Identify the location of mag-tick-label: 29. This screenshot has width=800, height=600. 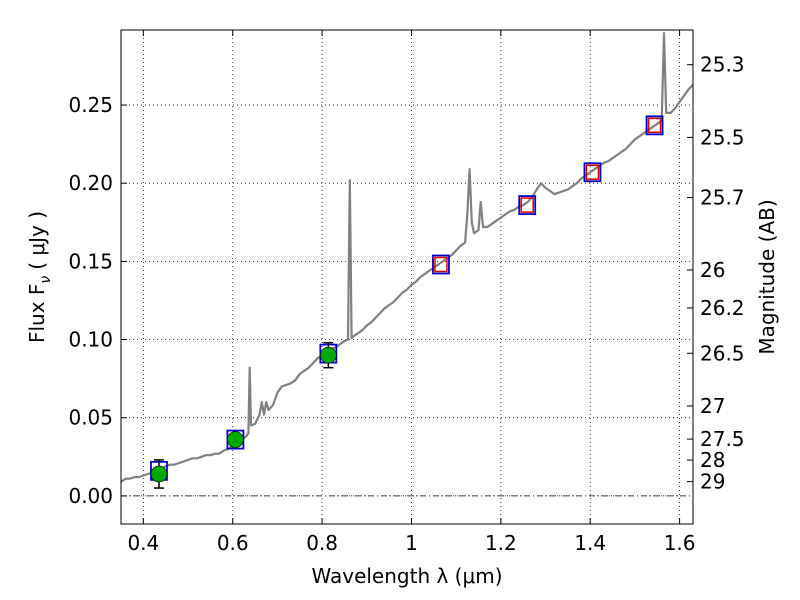
(712, 482).